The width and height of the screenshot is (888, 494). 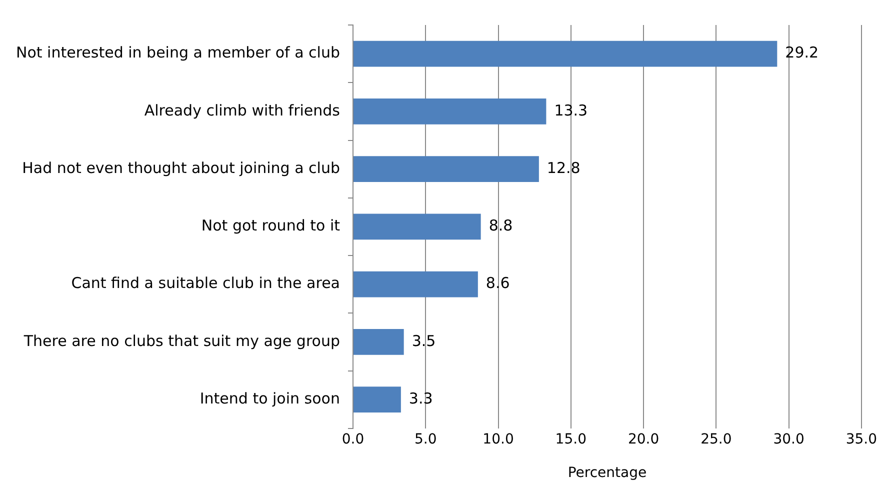 I want to click on y-tick-label: Had not even thought about joining a club, so click(x=181, y=167).